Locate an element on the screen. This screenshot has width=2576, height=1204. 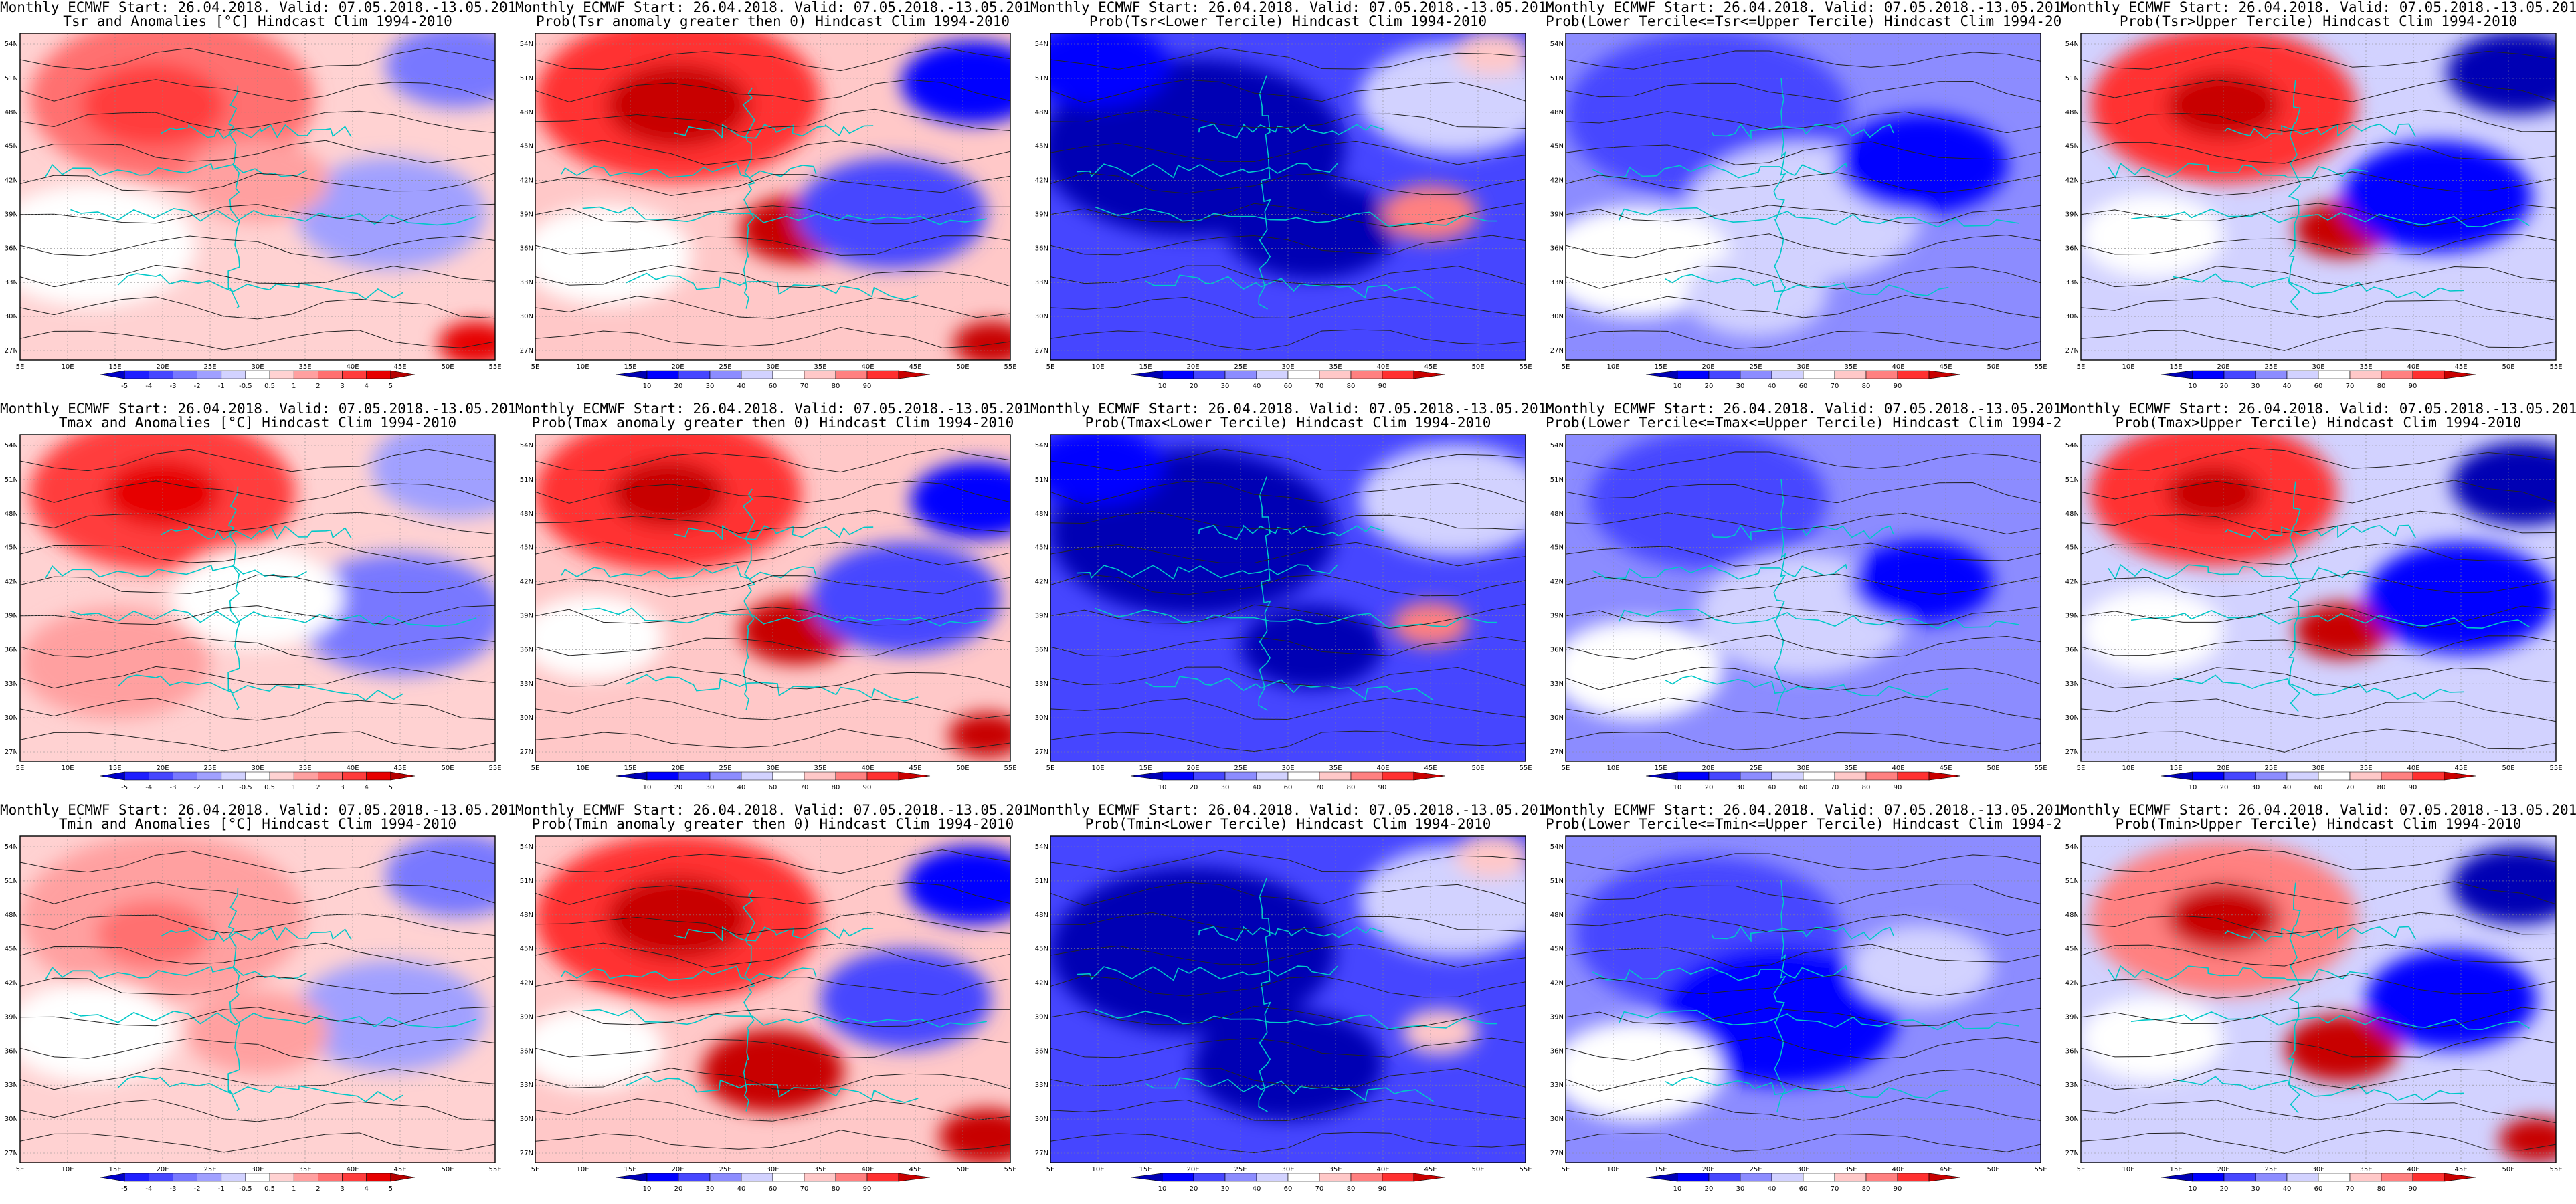
longitude-label: 50E is located at coordinates (2508, 367).